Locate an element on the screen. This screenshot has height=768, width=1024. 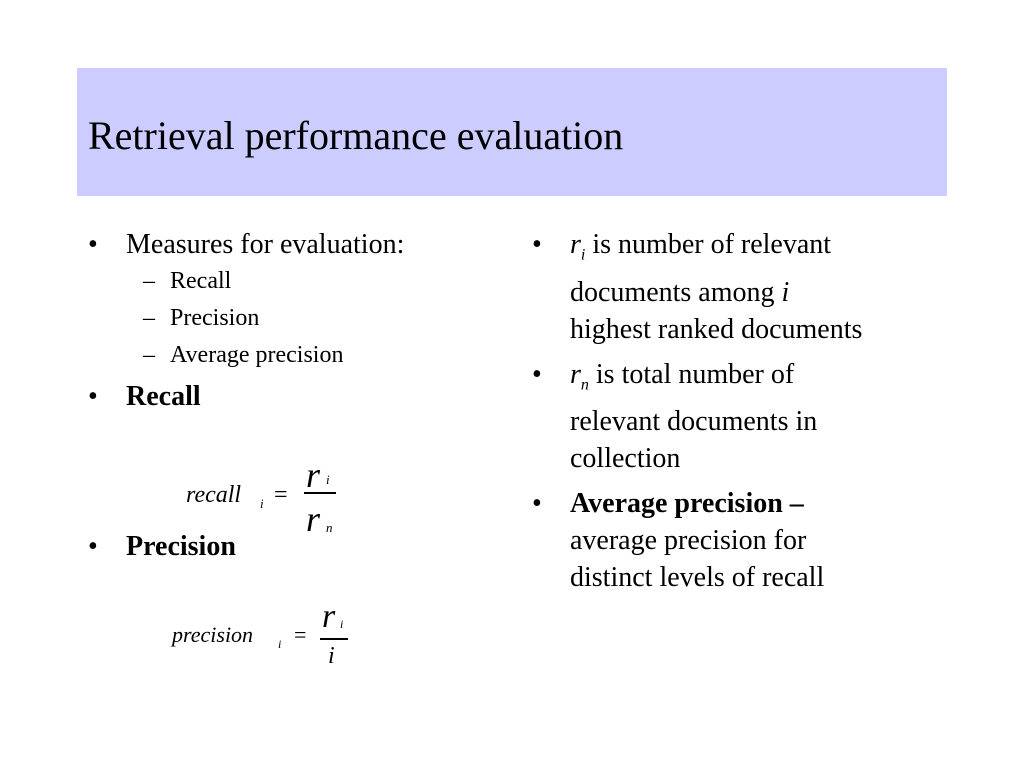
rn-line2: relevant documents in is located at coordinates (694, 422).